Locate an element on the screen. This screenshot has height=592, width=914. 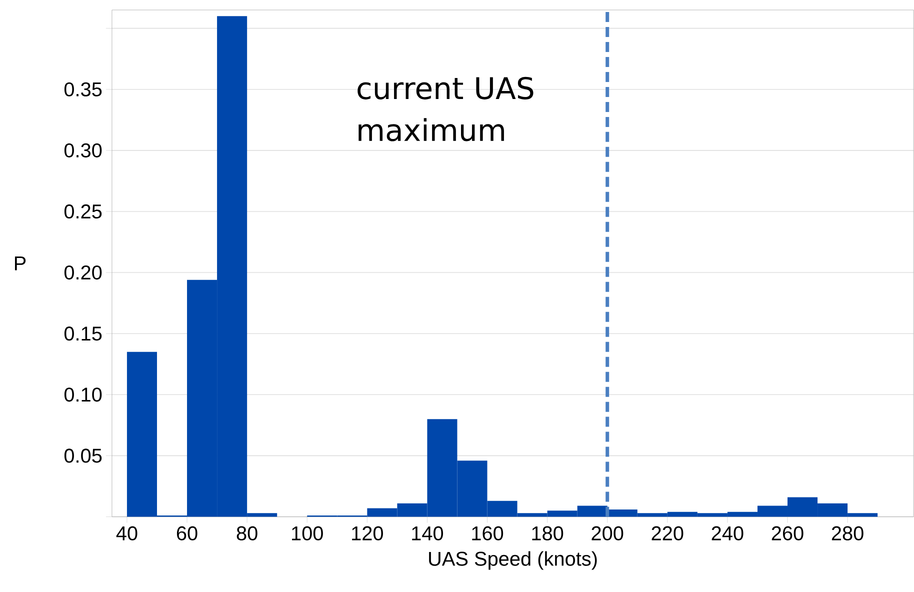
x-tick-label: 160 is located at coordinates (488, 533).